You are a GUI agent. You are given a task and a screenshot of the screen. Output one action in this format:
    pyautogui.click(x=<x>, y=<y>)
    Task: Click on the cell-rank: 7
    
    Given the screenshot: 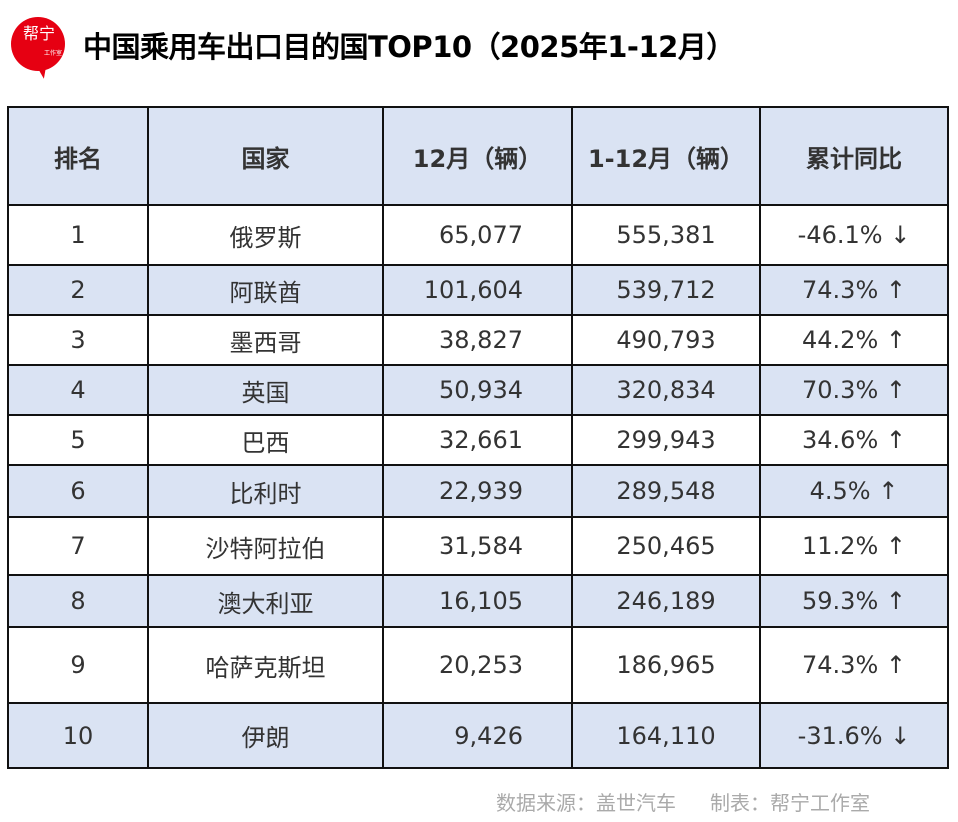 What is the action you would take?
    pyautogui.click(x=78, y=546)
    